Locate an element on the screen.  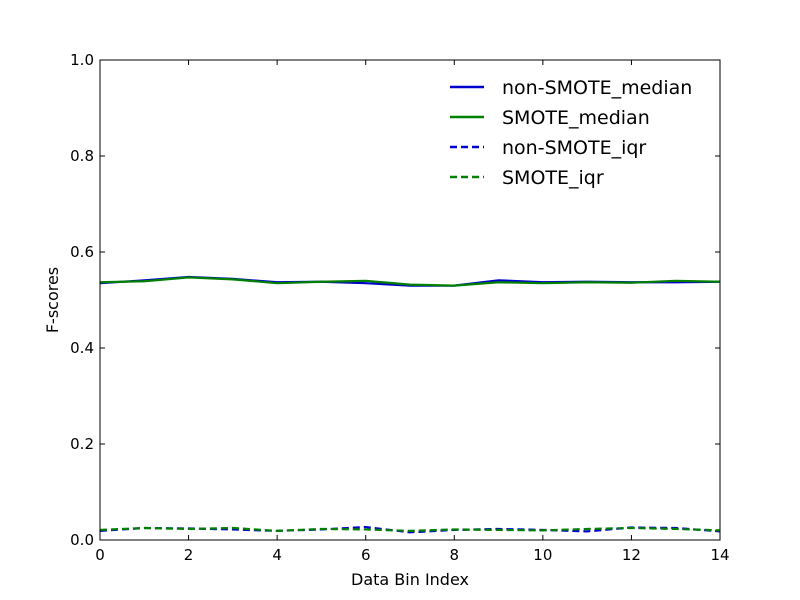
x-tick-label: 4 is located at coordinates (277, 555).